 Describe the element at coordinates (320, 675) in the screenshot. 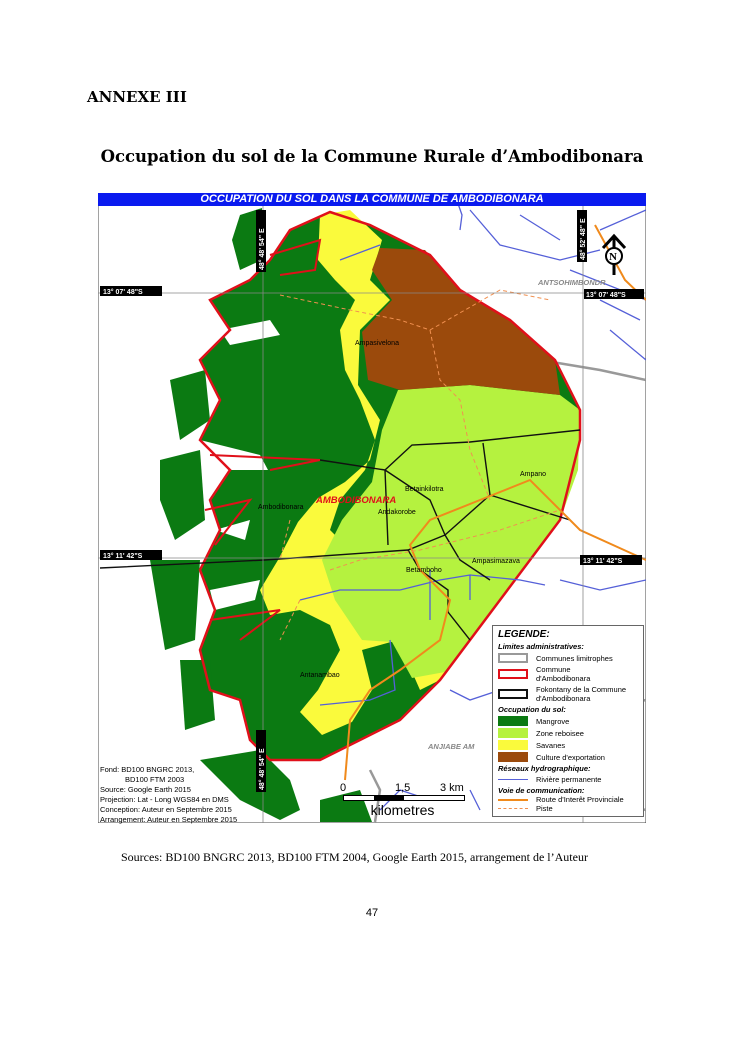

I see `place-antanambao: Antanambao` at that location.